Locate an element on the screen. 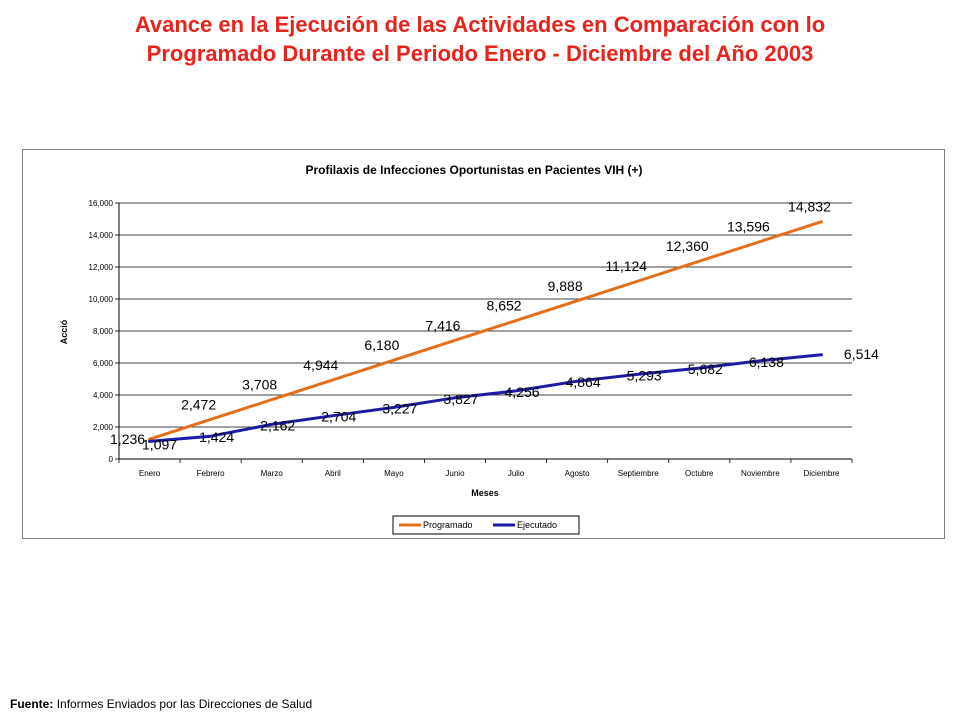  data-label-ejecutado: 5,293 is located at coordinates (644, 375).